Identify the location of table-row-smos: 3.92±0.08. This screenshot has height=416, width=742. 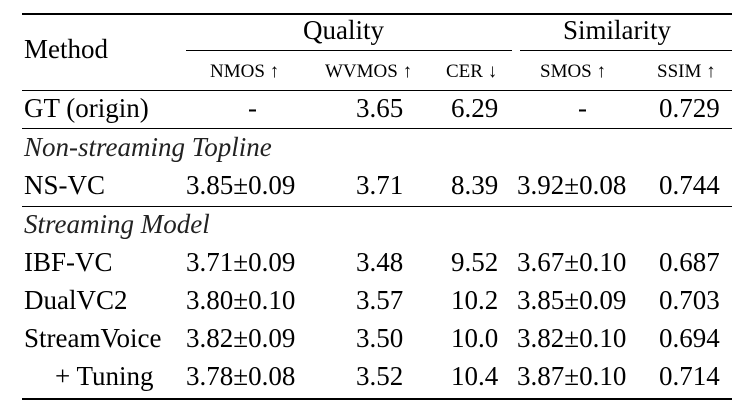
(572, 185).